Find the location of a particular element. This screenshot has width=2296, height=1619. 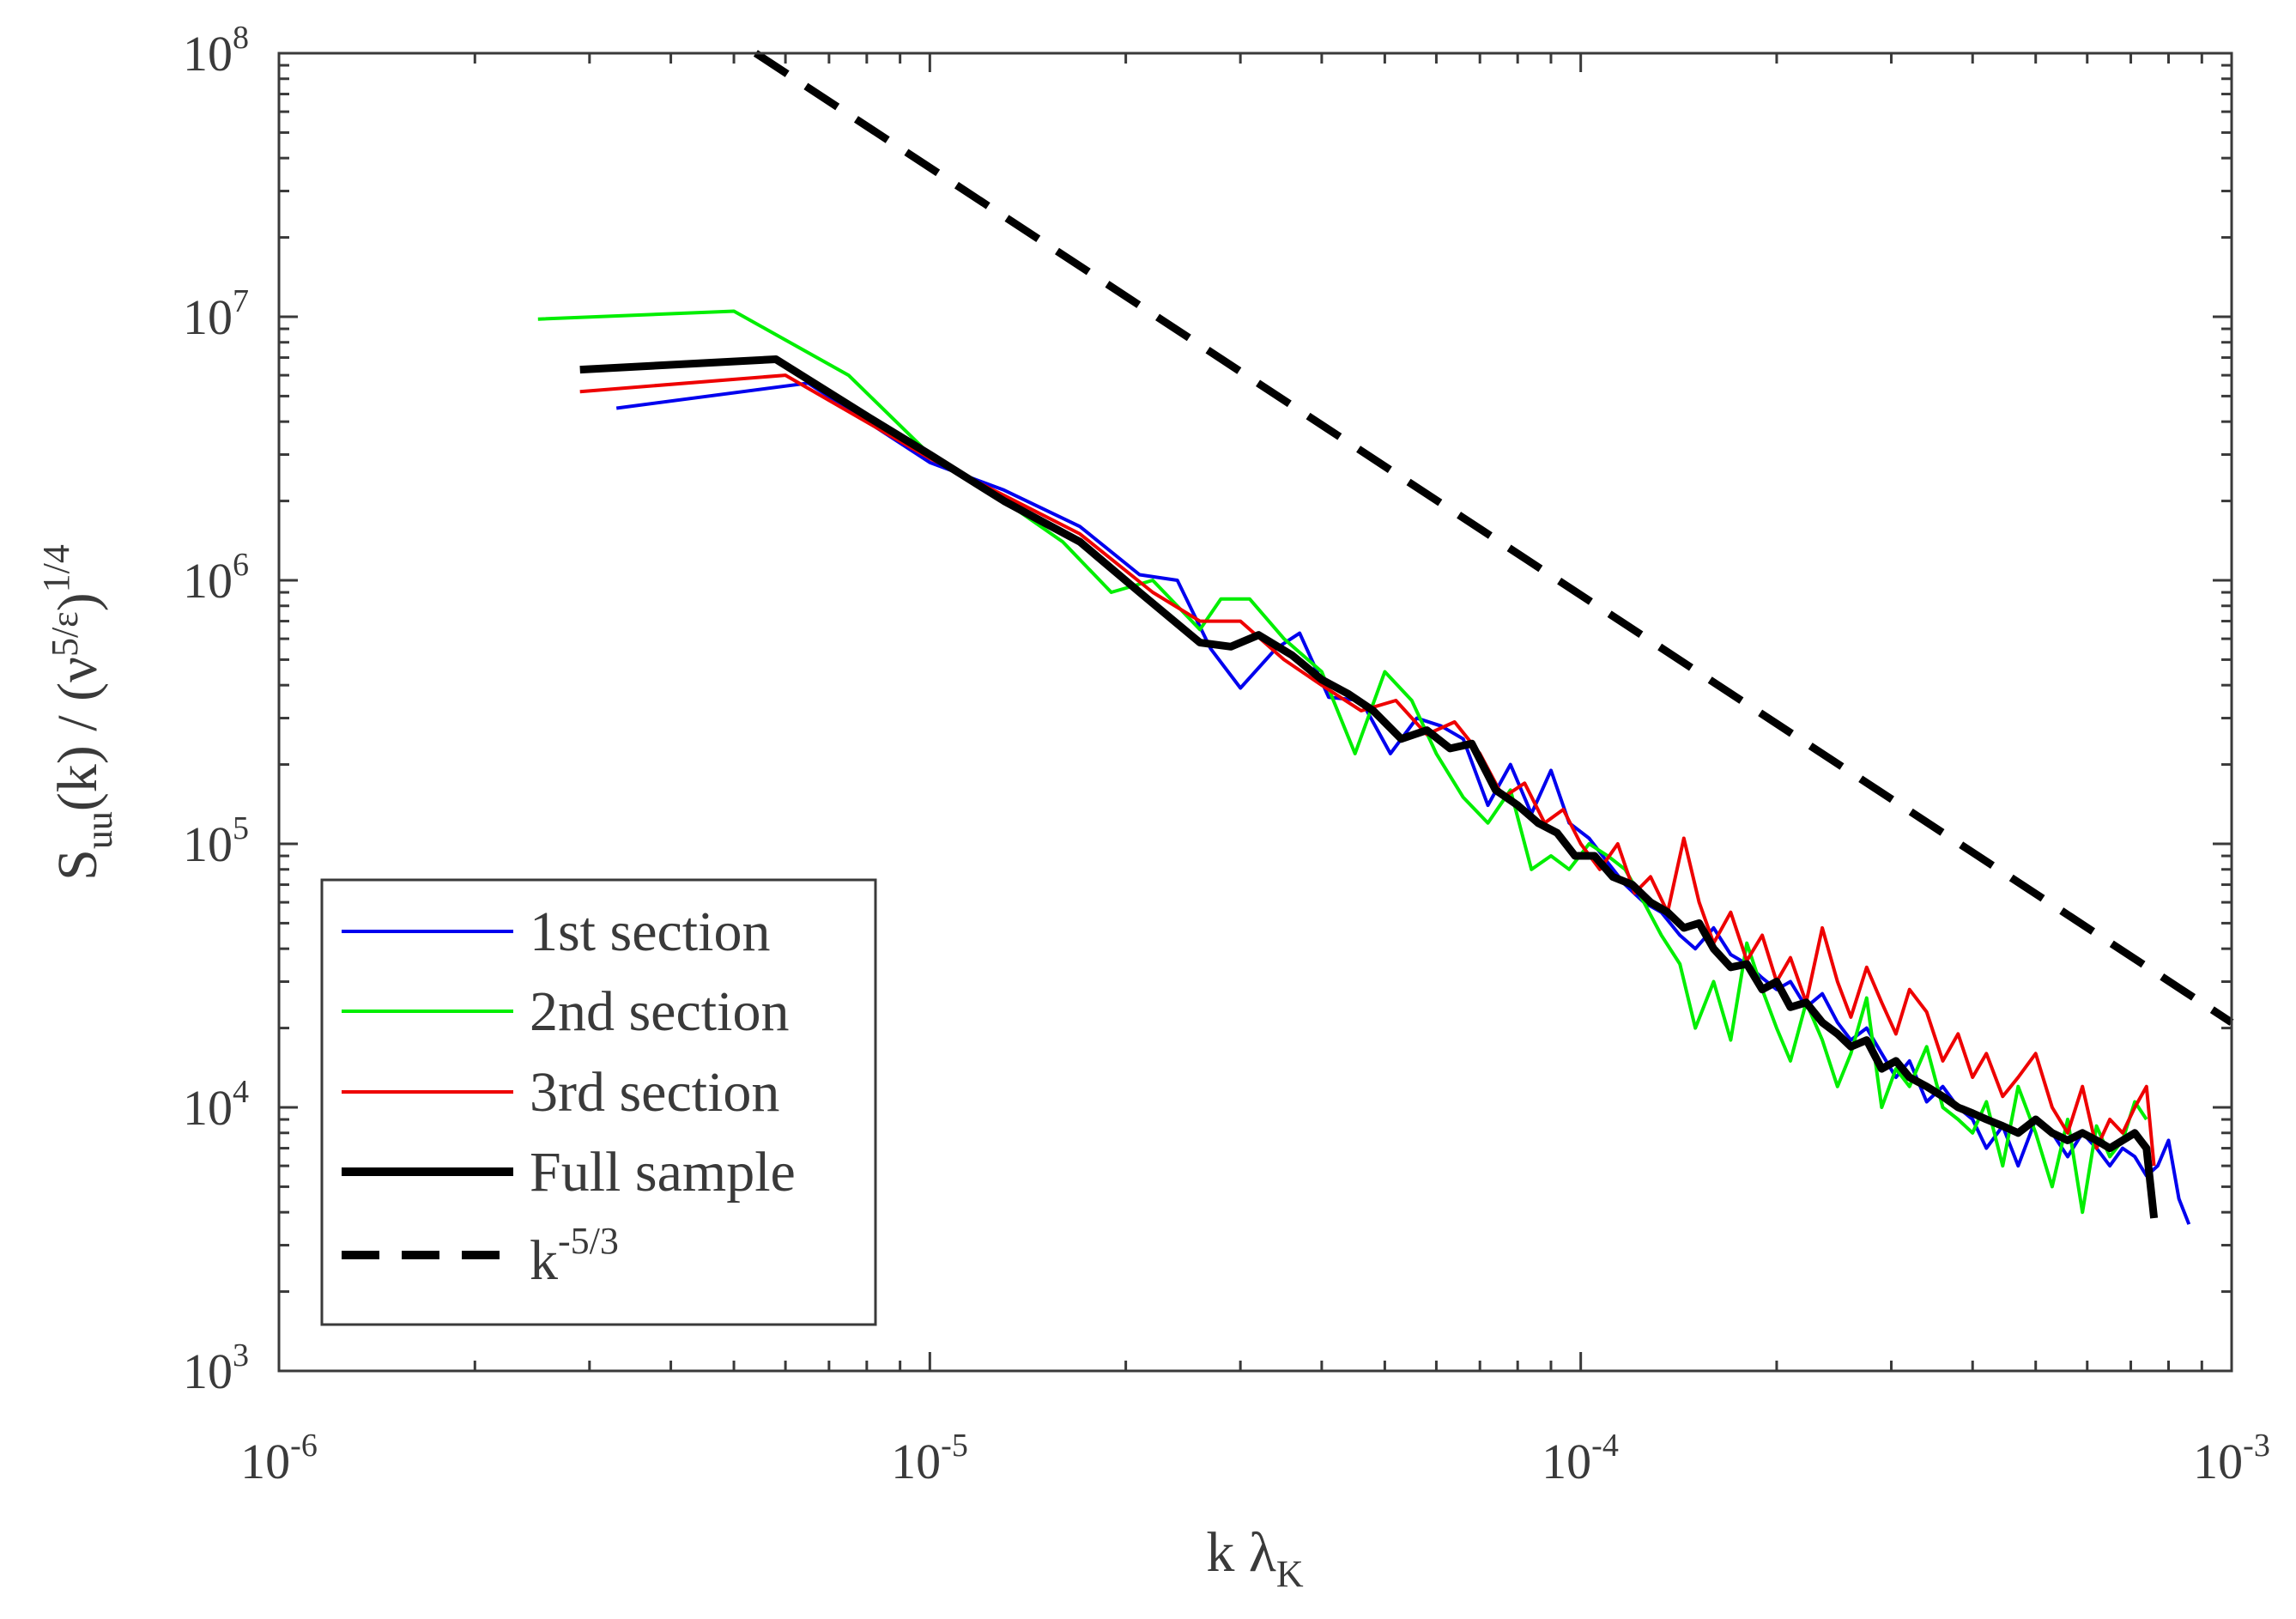

legend-label-k-5-3: k-5/3 is located at coordinates (574, 1256).